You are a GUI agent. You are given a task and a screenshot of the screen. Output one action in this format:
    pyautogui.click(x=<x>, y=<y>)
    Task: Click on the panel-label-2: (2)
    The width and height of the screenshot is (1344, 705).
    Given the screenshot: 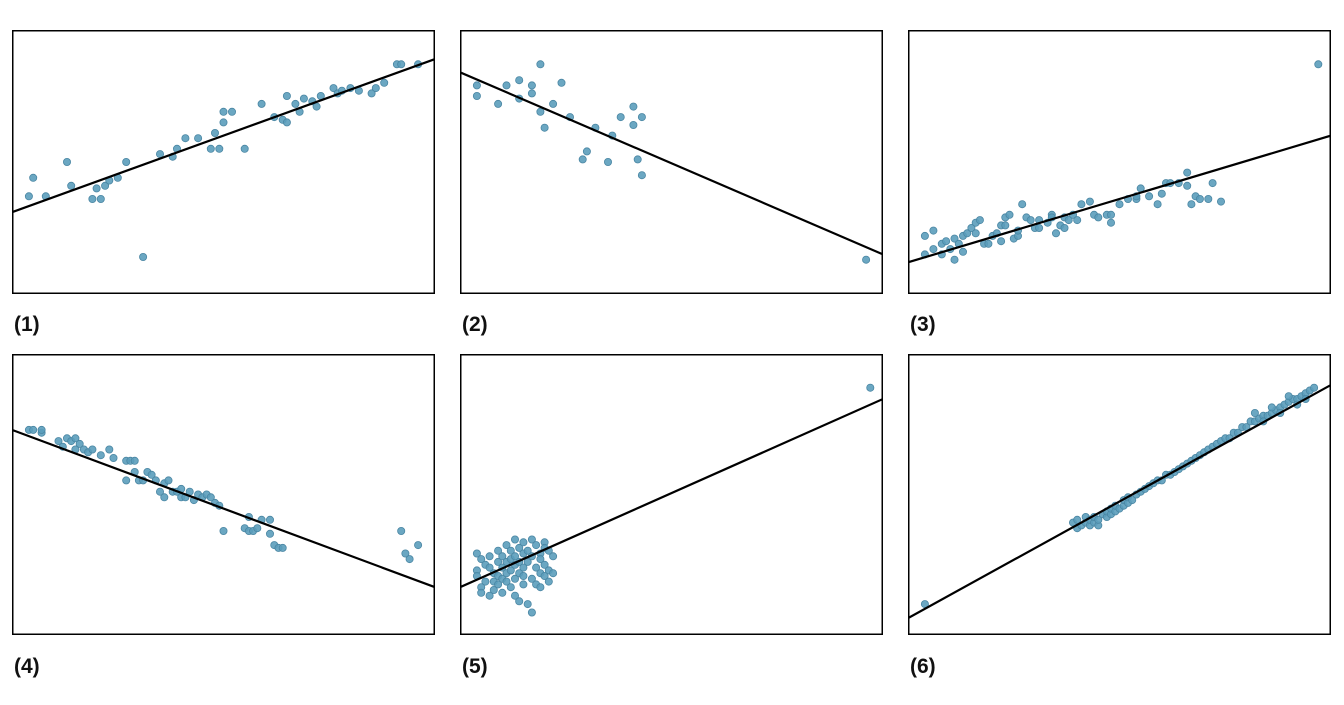 What is the action you would take?
    pyautogui.click(x=475, y=324)
    